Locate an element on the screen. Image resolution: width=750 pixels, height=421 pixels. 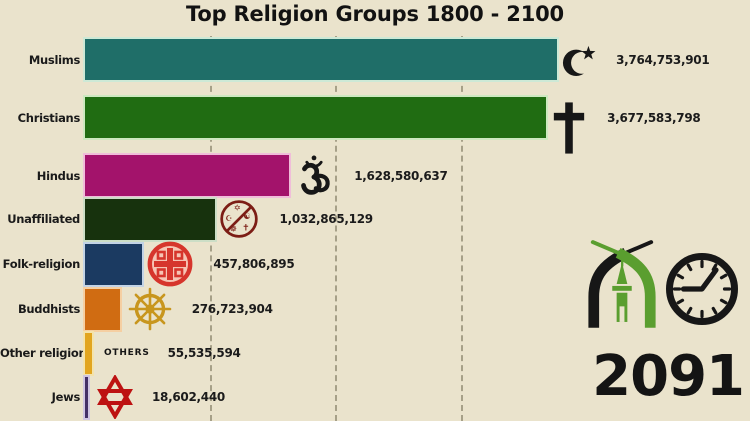
bar-label-buddhists: Buddhists is located at coordinates (48, 309).